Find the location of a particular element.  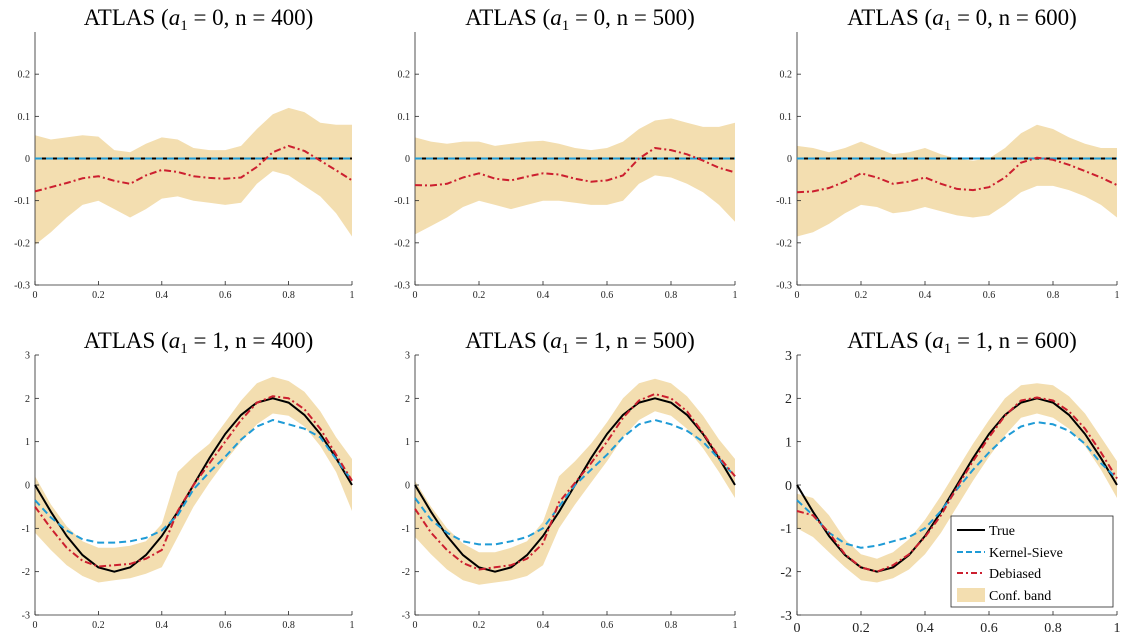

chart-title: ATLAS (a1 = 0, n = 400) is located at coordinates (199, 19).